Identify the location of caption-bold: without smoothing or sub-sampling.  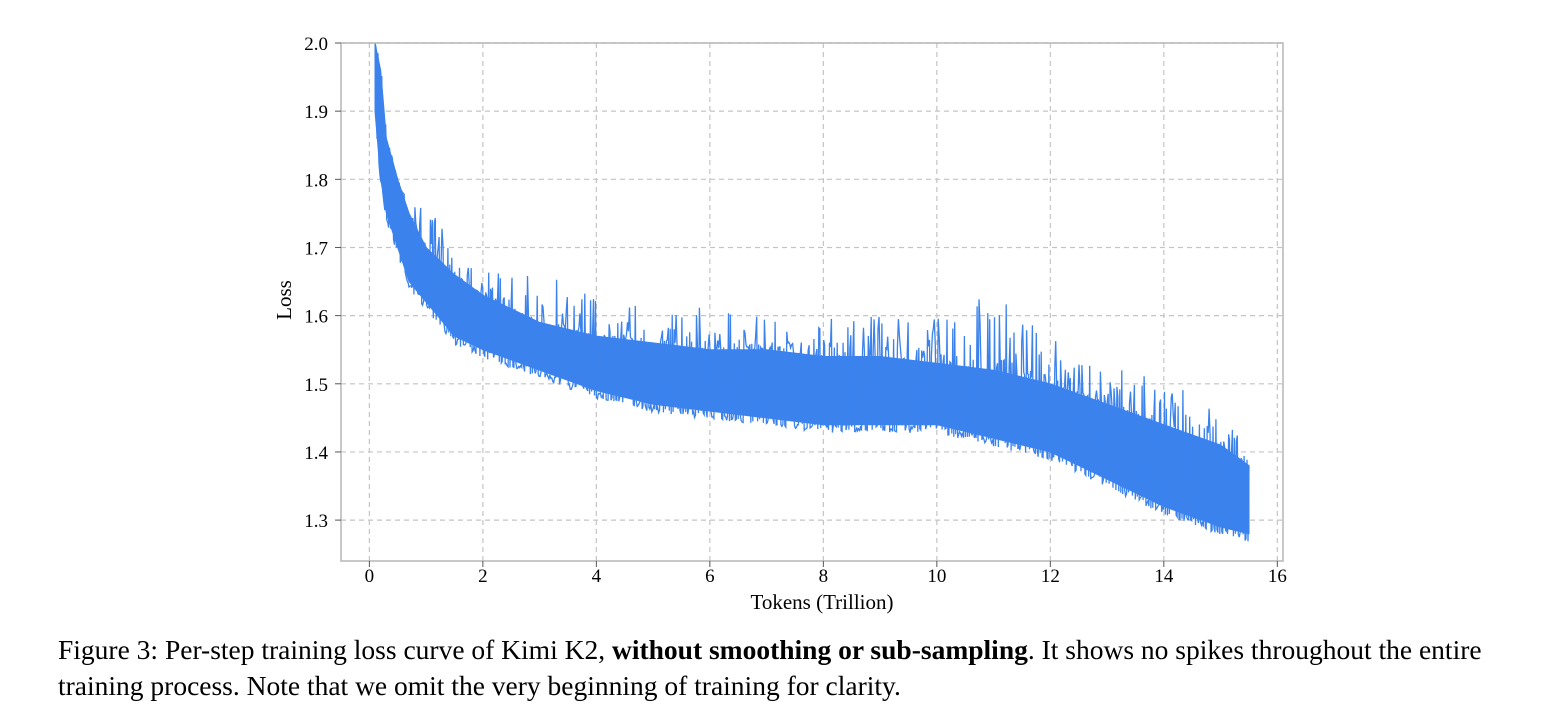
(819, 649).